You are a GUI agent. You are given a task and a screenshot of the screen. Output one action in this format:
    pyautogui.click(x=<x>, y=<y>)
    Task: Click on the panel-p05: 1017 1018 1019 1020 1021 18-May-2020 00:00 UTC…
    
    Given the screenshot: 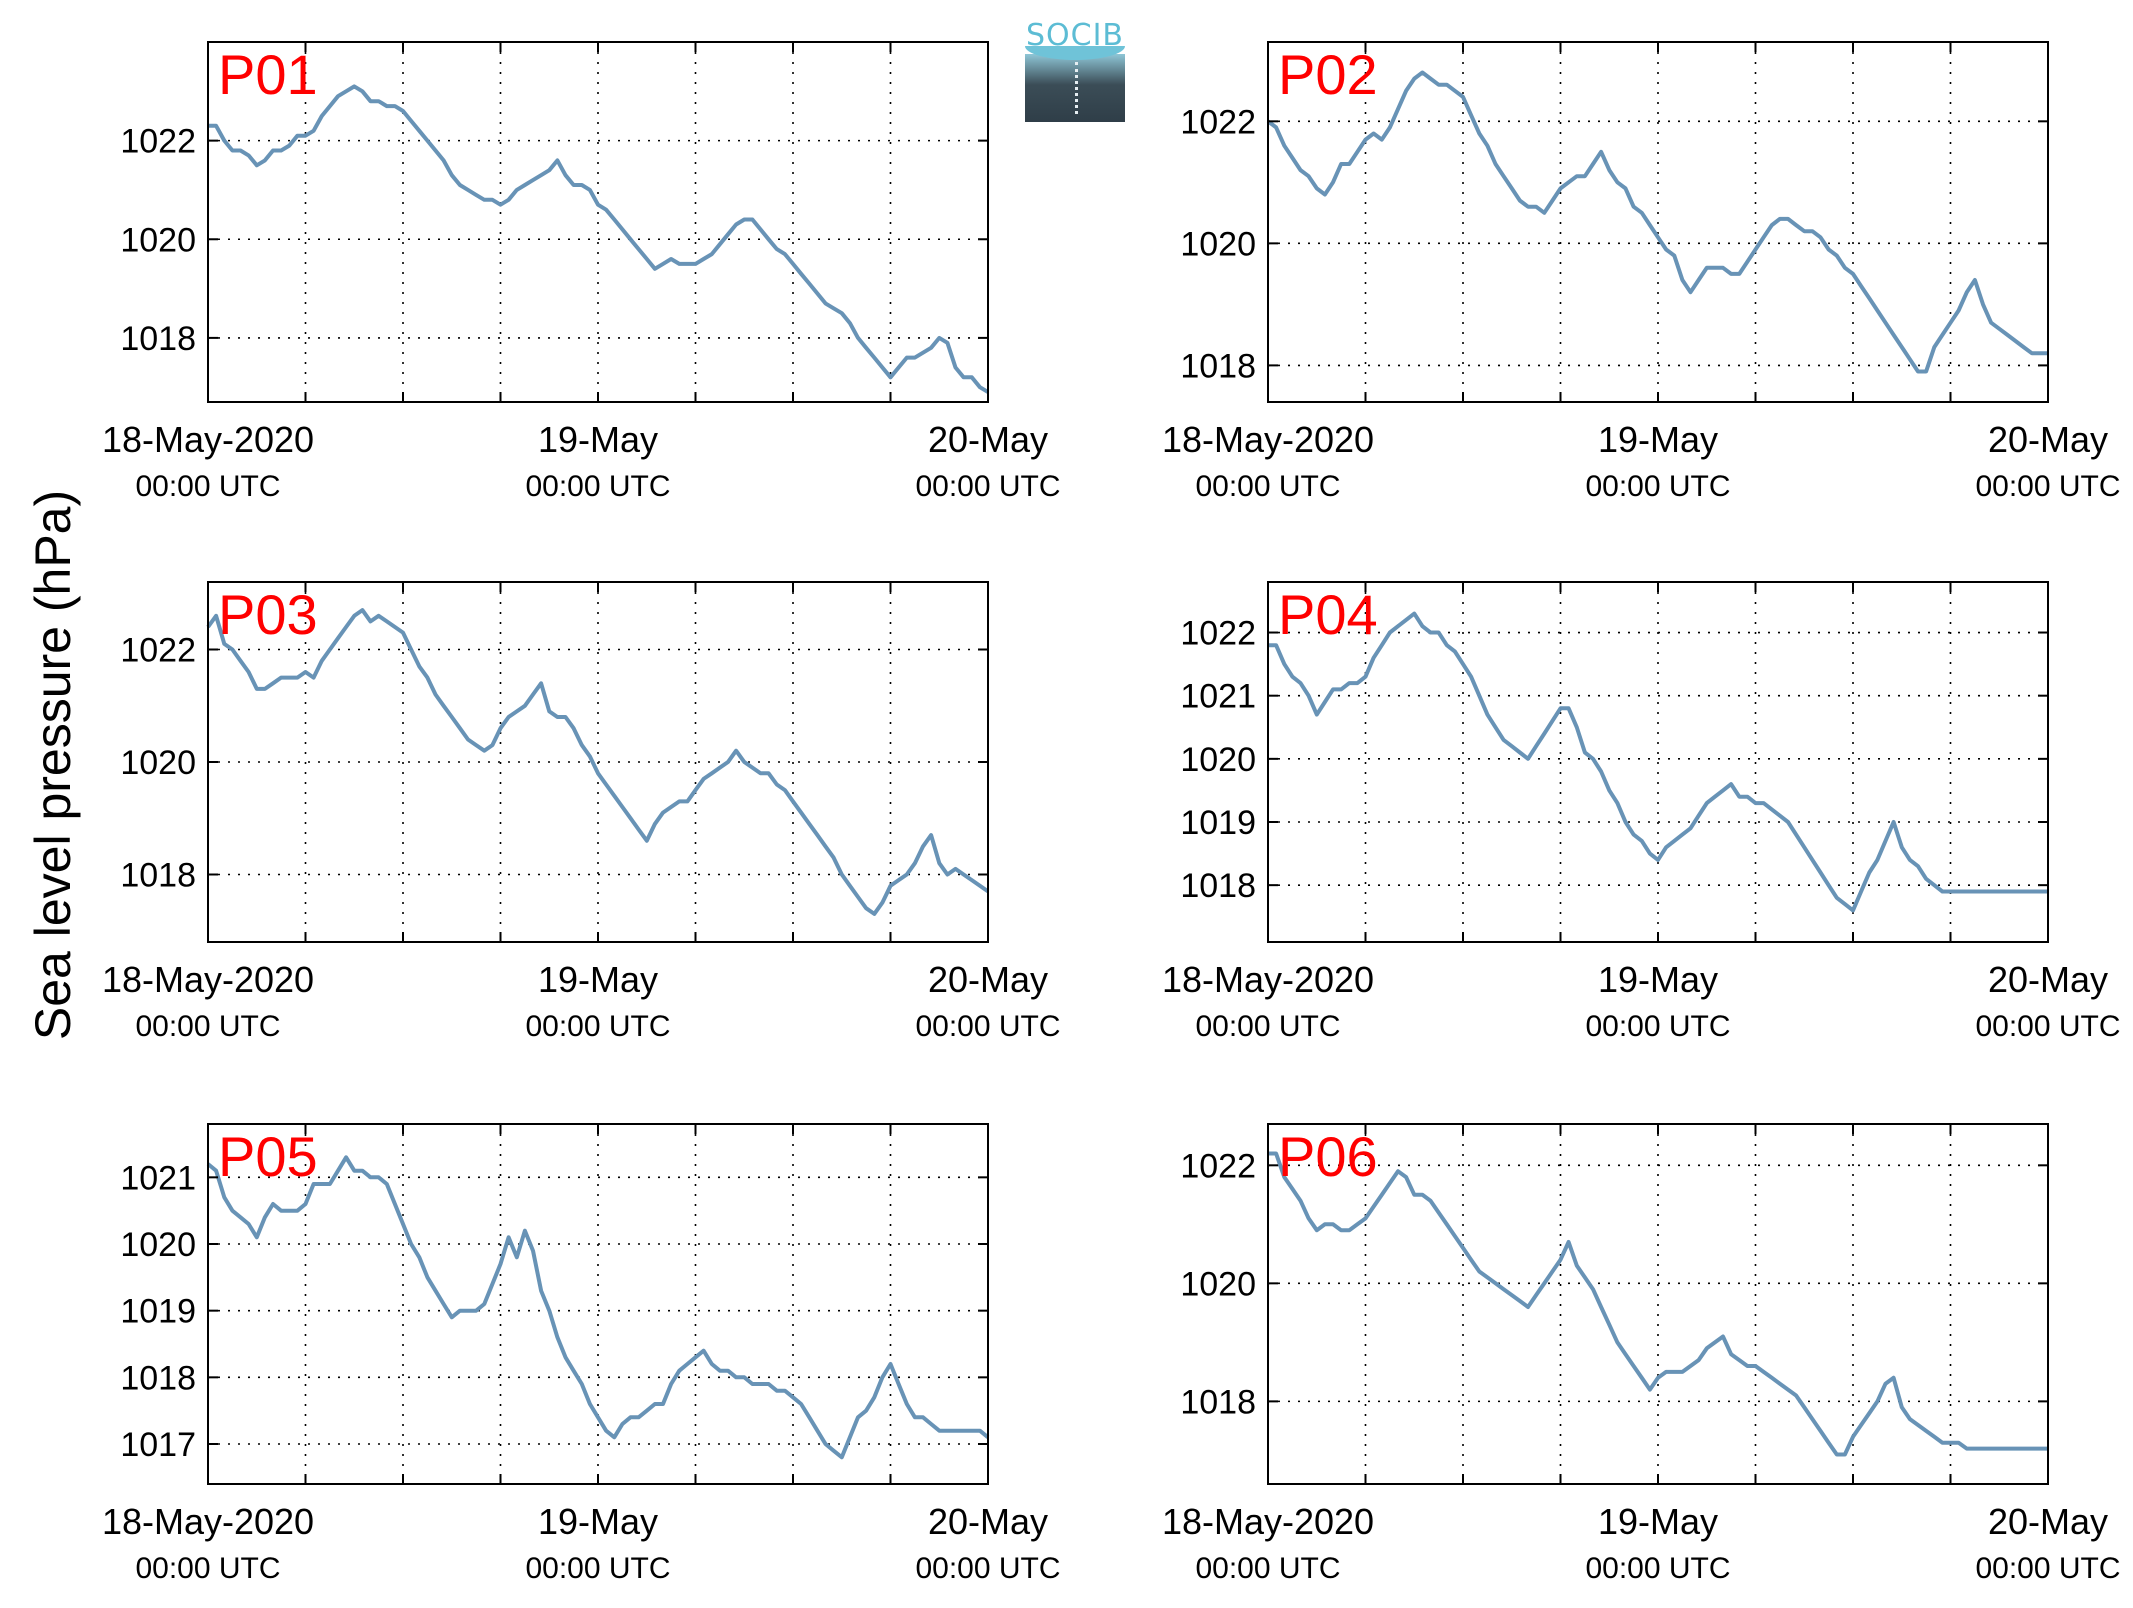 What is the action you would take?
    pyautogui.click(x=581, y=1354)
    